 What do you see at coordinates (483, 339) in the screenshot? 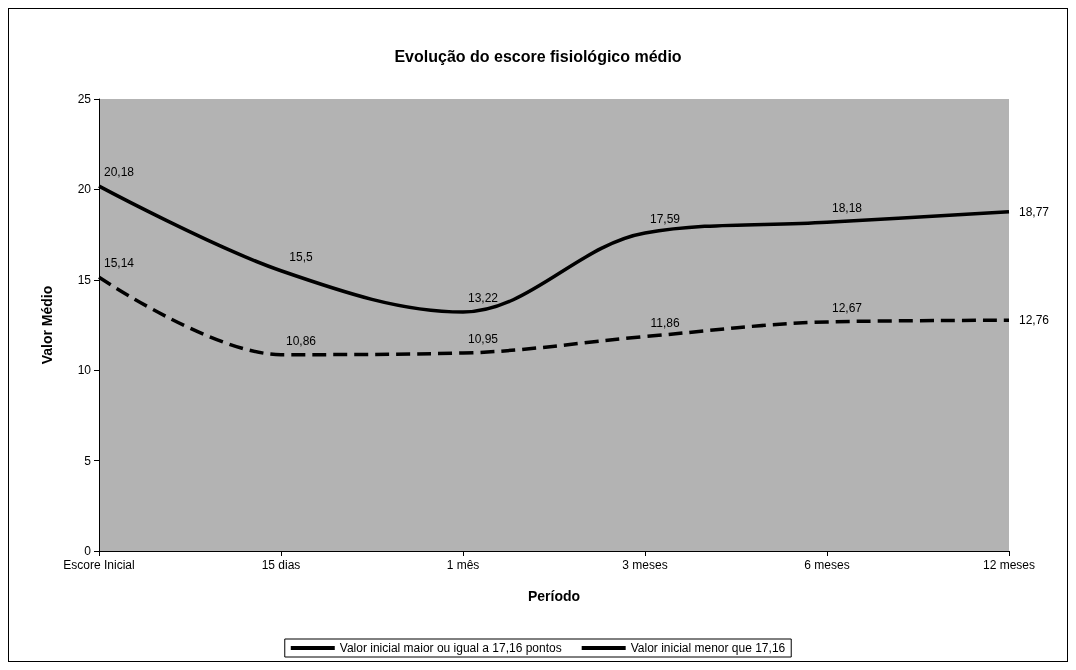
I see `data-label: 10,95` at bounding box center [483, 339].